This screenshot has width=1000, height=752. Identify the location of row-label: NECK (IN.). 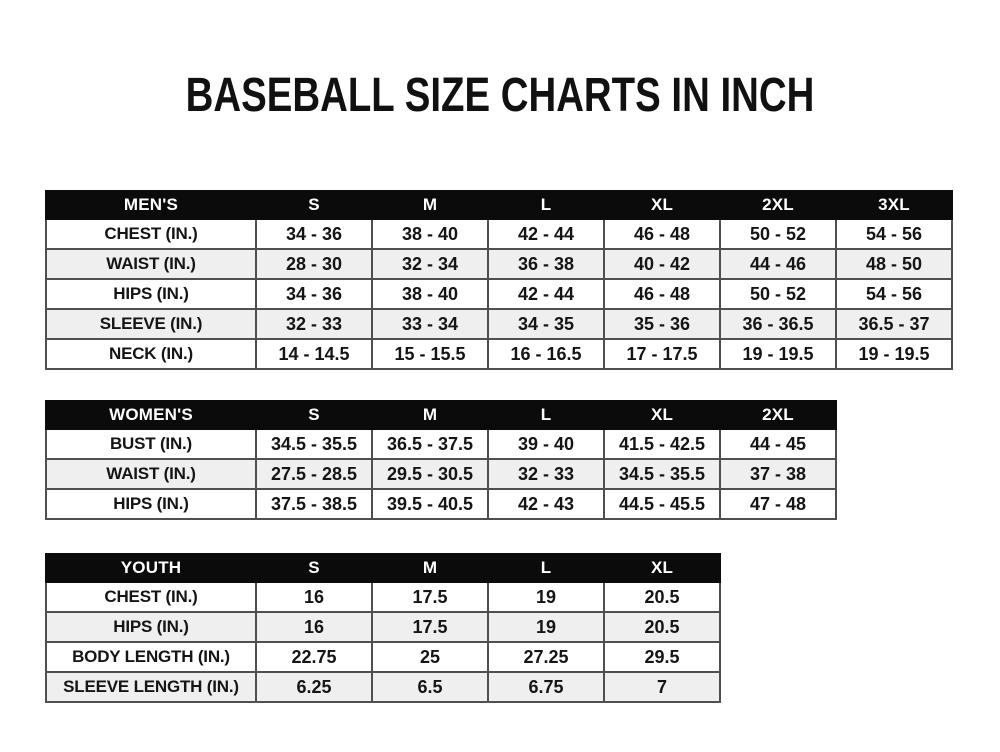
(151, 354).